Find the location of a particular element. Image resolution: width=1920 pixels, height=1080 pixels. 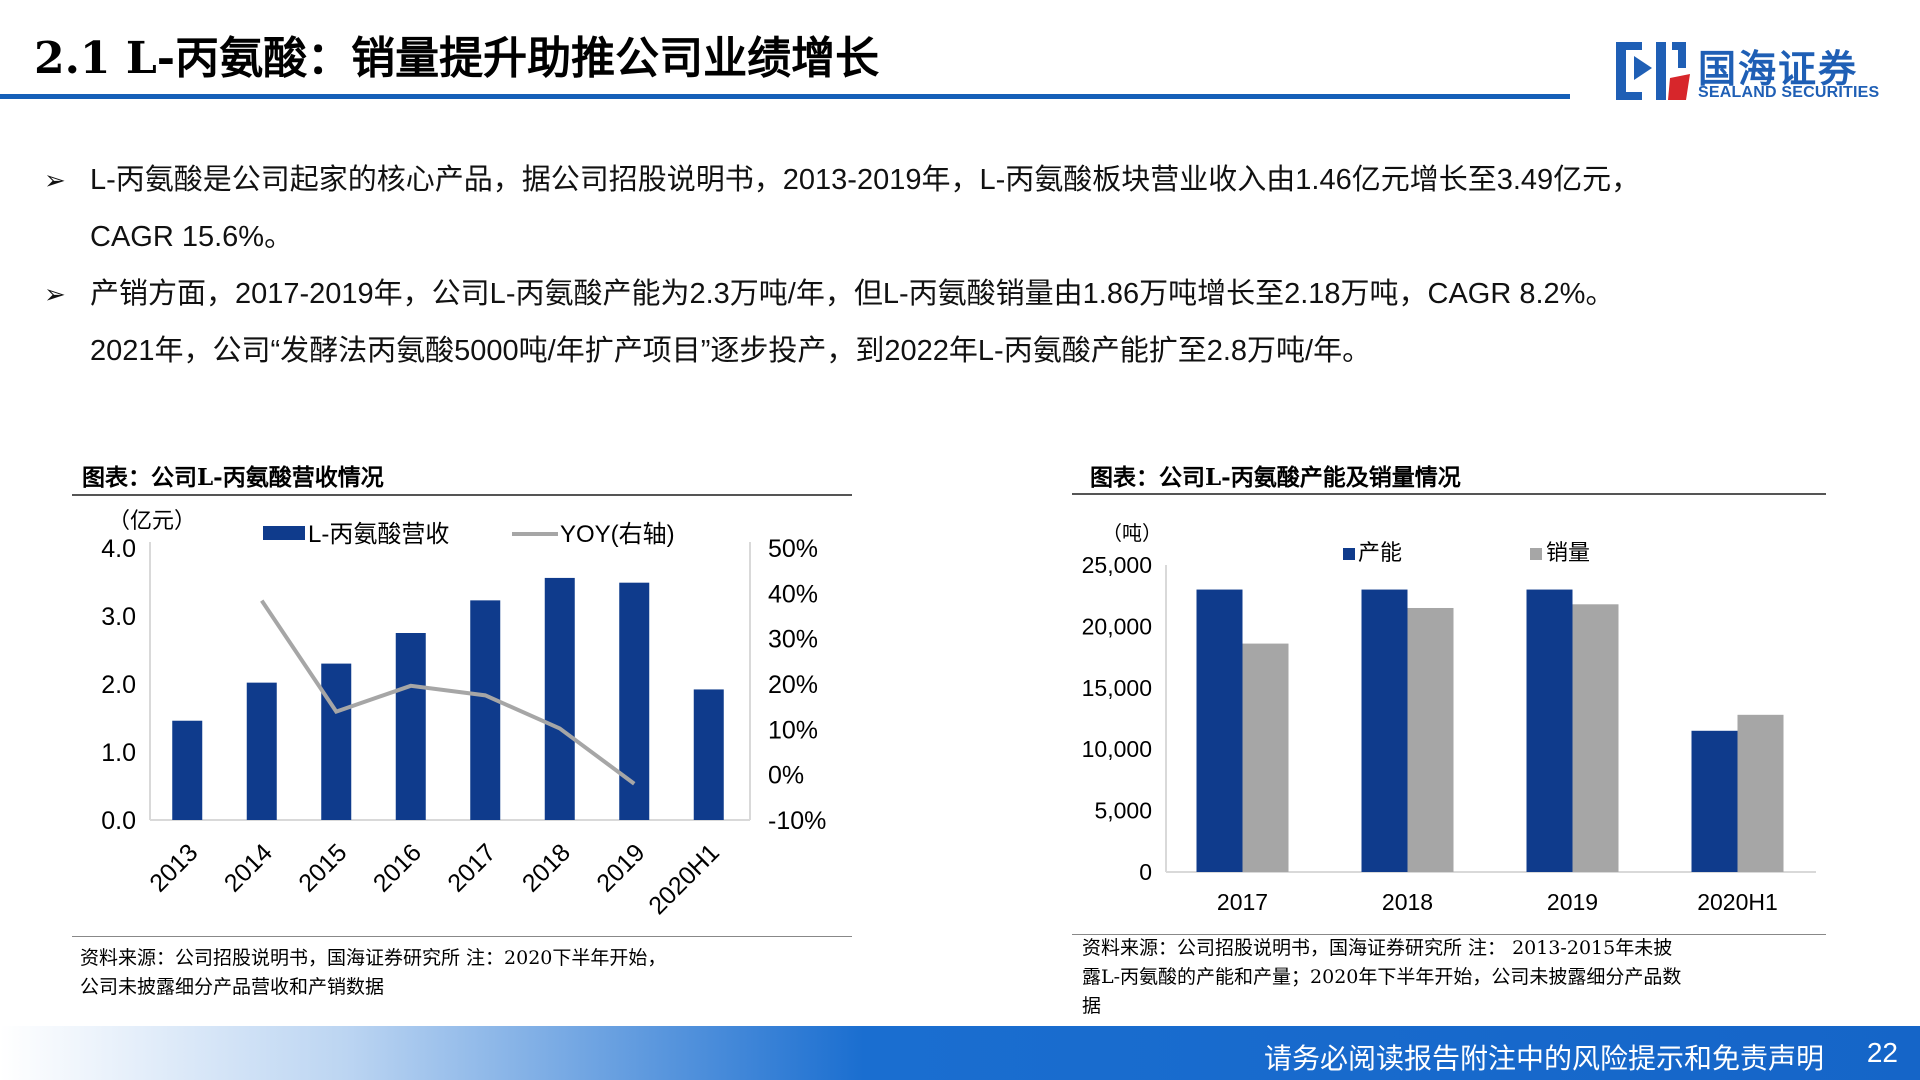

y-tick-label: 4.0 is located at coordinates (118, 549).